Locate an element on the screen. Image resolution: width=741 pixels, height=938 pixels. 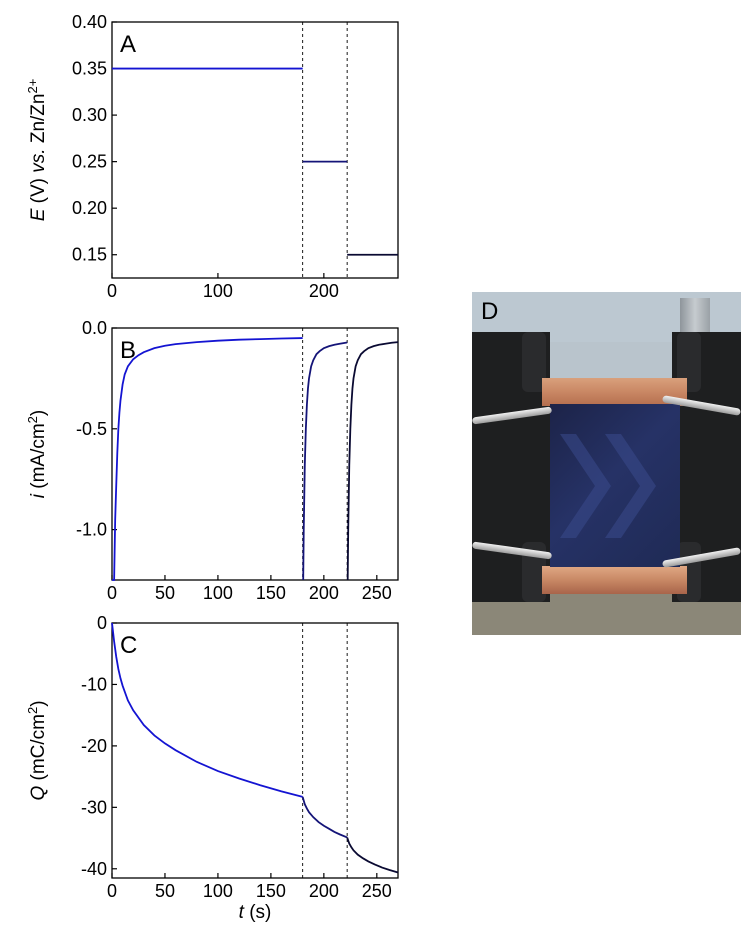
panel-a-x-tick-label: 100 is located at coordinates (218, 291).